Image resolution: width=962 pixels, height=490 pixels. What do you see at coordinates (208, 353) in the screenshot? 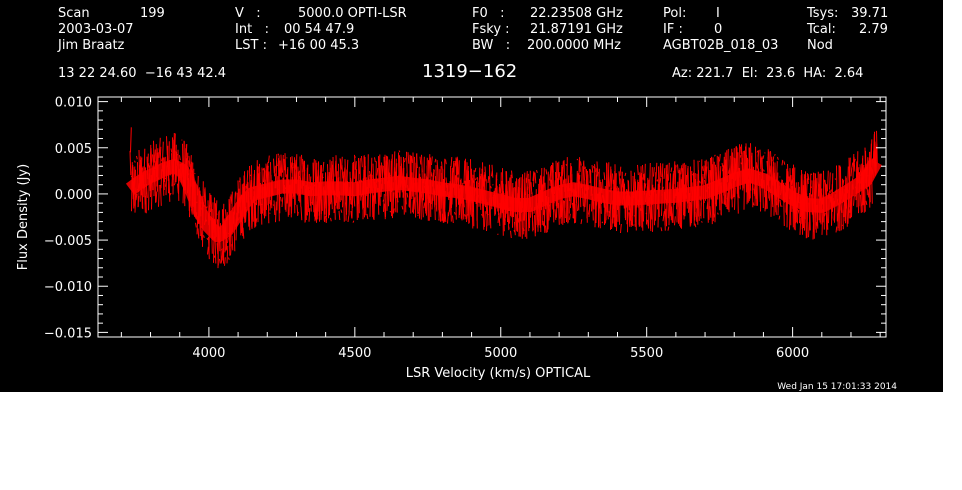
I see `x-tick-label: 4000` at bounding box center [208, 353].